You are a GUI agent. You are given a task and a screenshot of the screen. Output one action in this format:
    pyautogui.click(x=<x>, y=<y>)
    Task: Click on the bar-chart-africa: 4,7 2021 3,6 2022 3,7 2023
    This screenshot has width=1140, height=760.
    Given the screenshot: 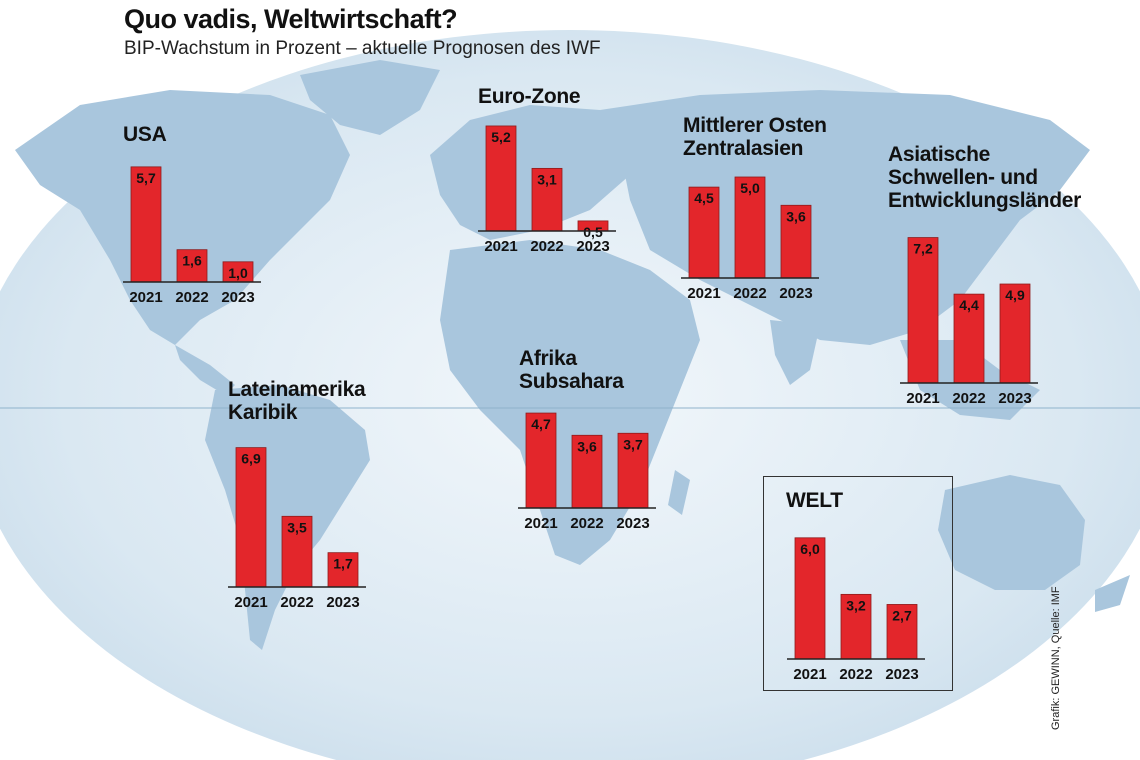 What is the action you would take?
    pyautogui.click(x=587, y=472)
    